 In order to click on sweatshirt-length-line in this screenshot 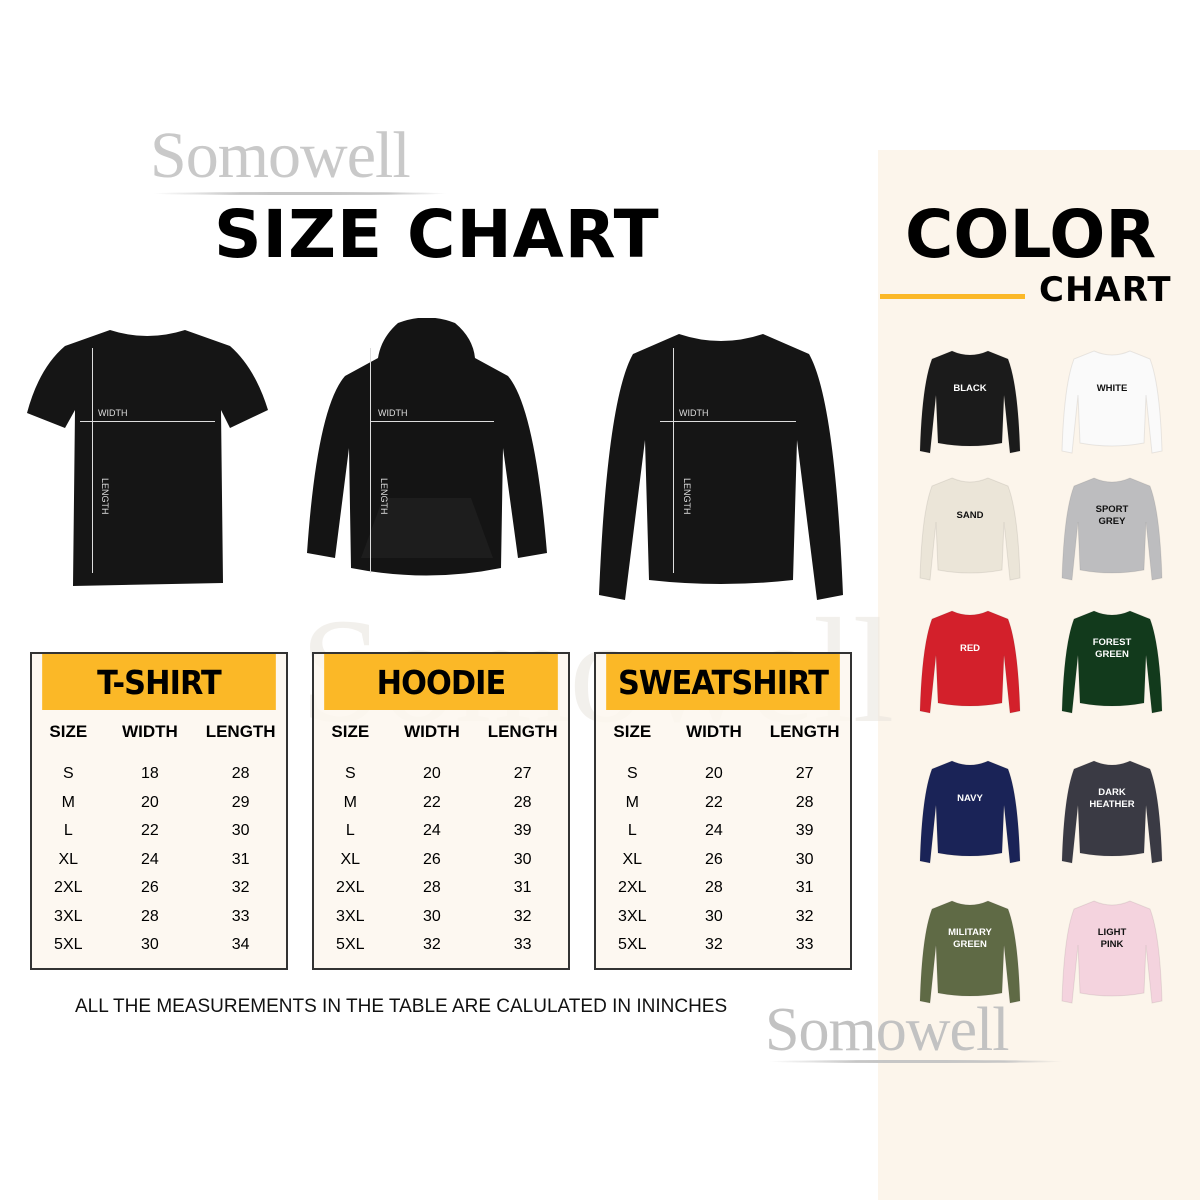, I will do `click(673, 460)`.